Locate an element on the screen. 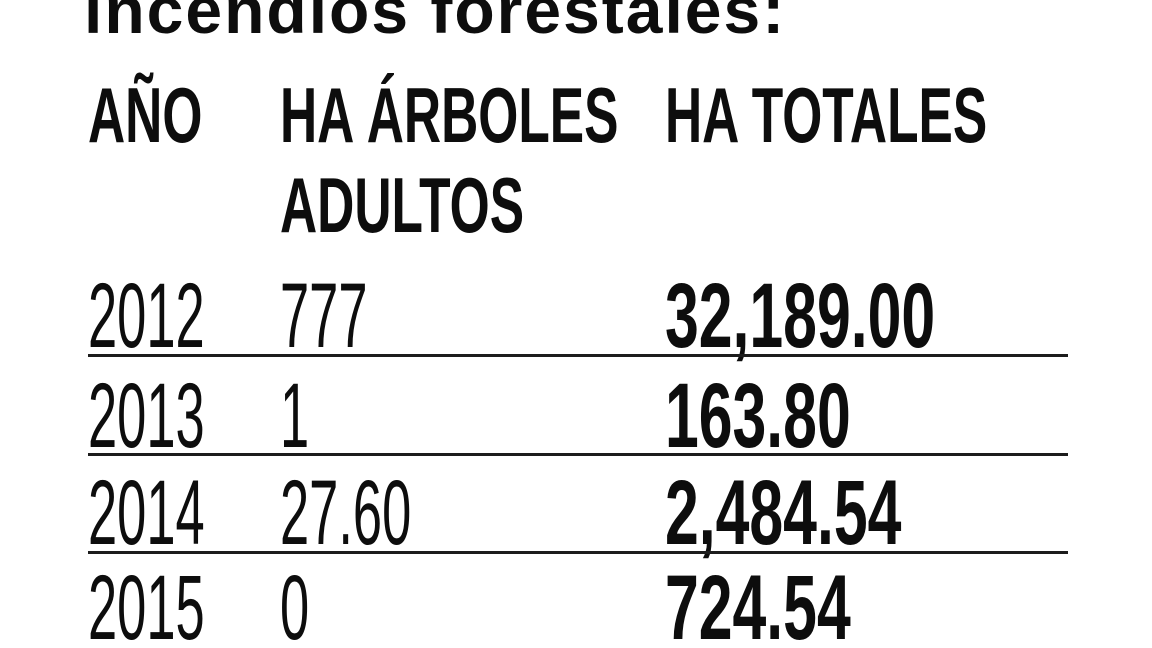  cell-ha-totales: 724.54 is located at coordinates (758, 602).